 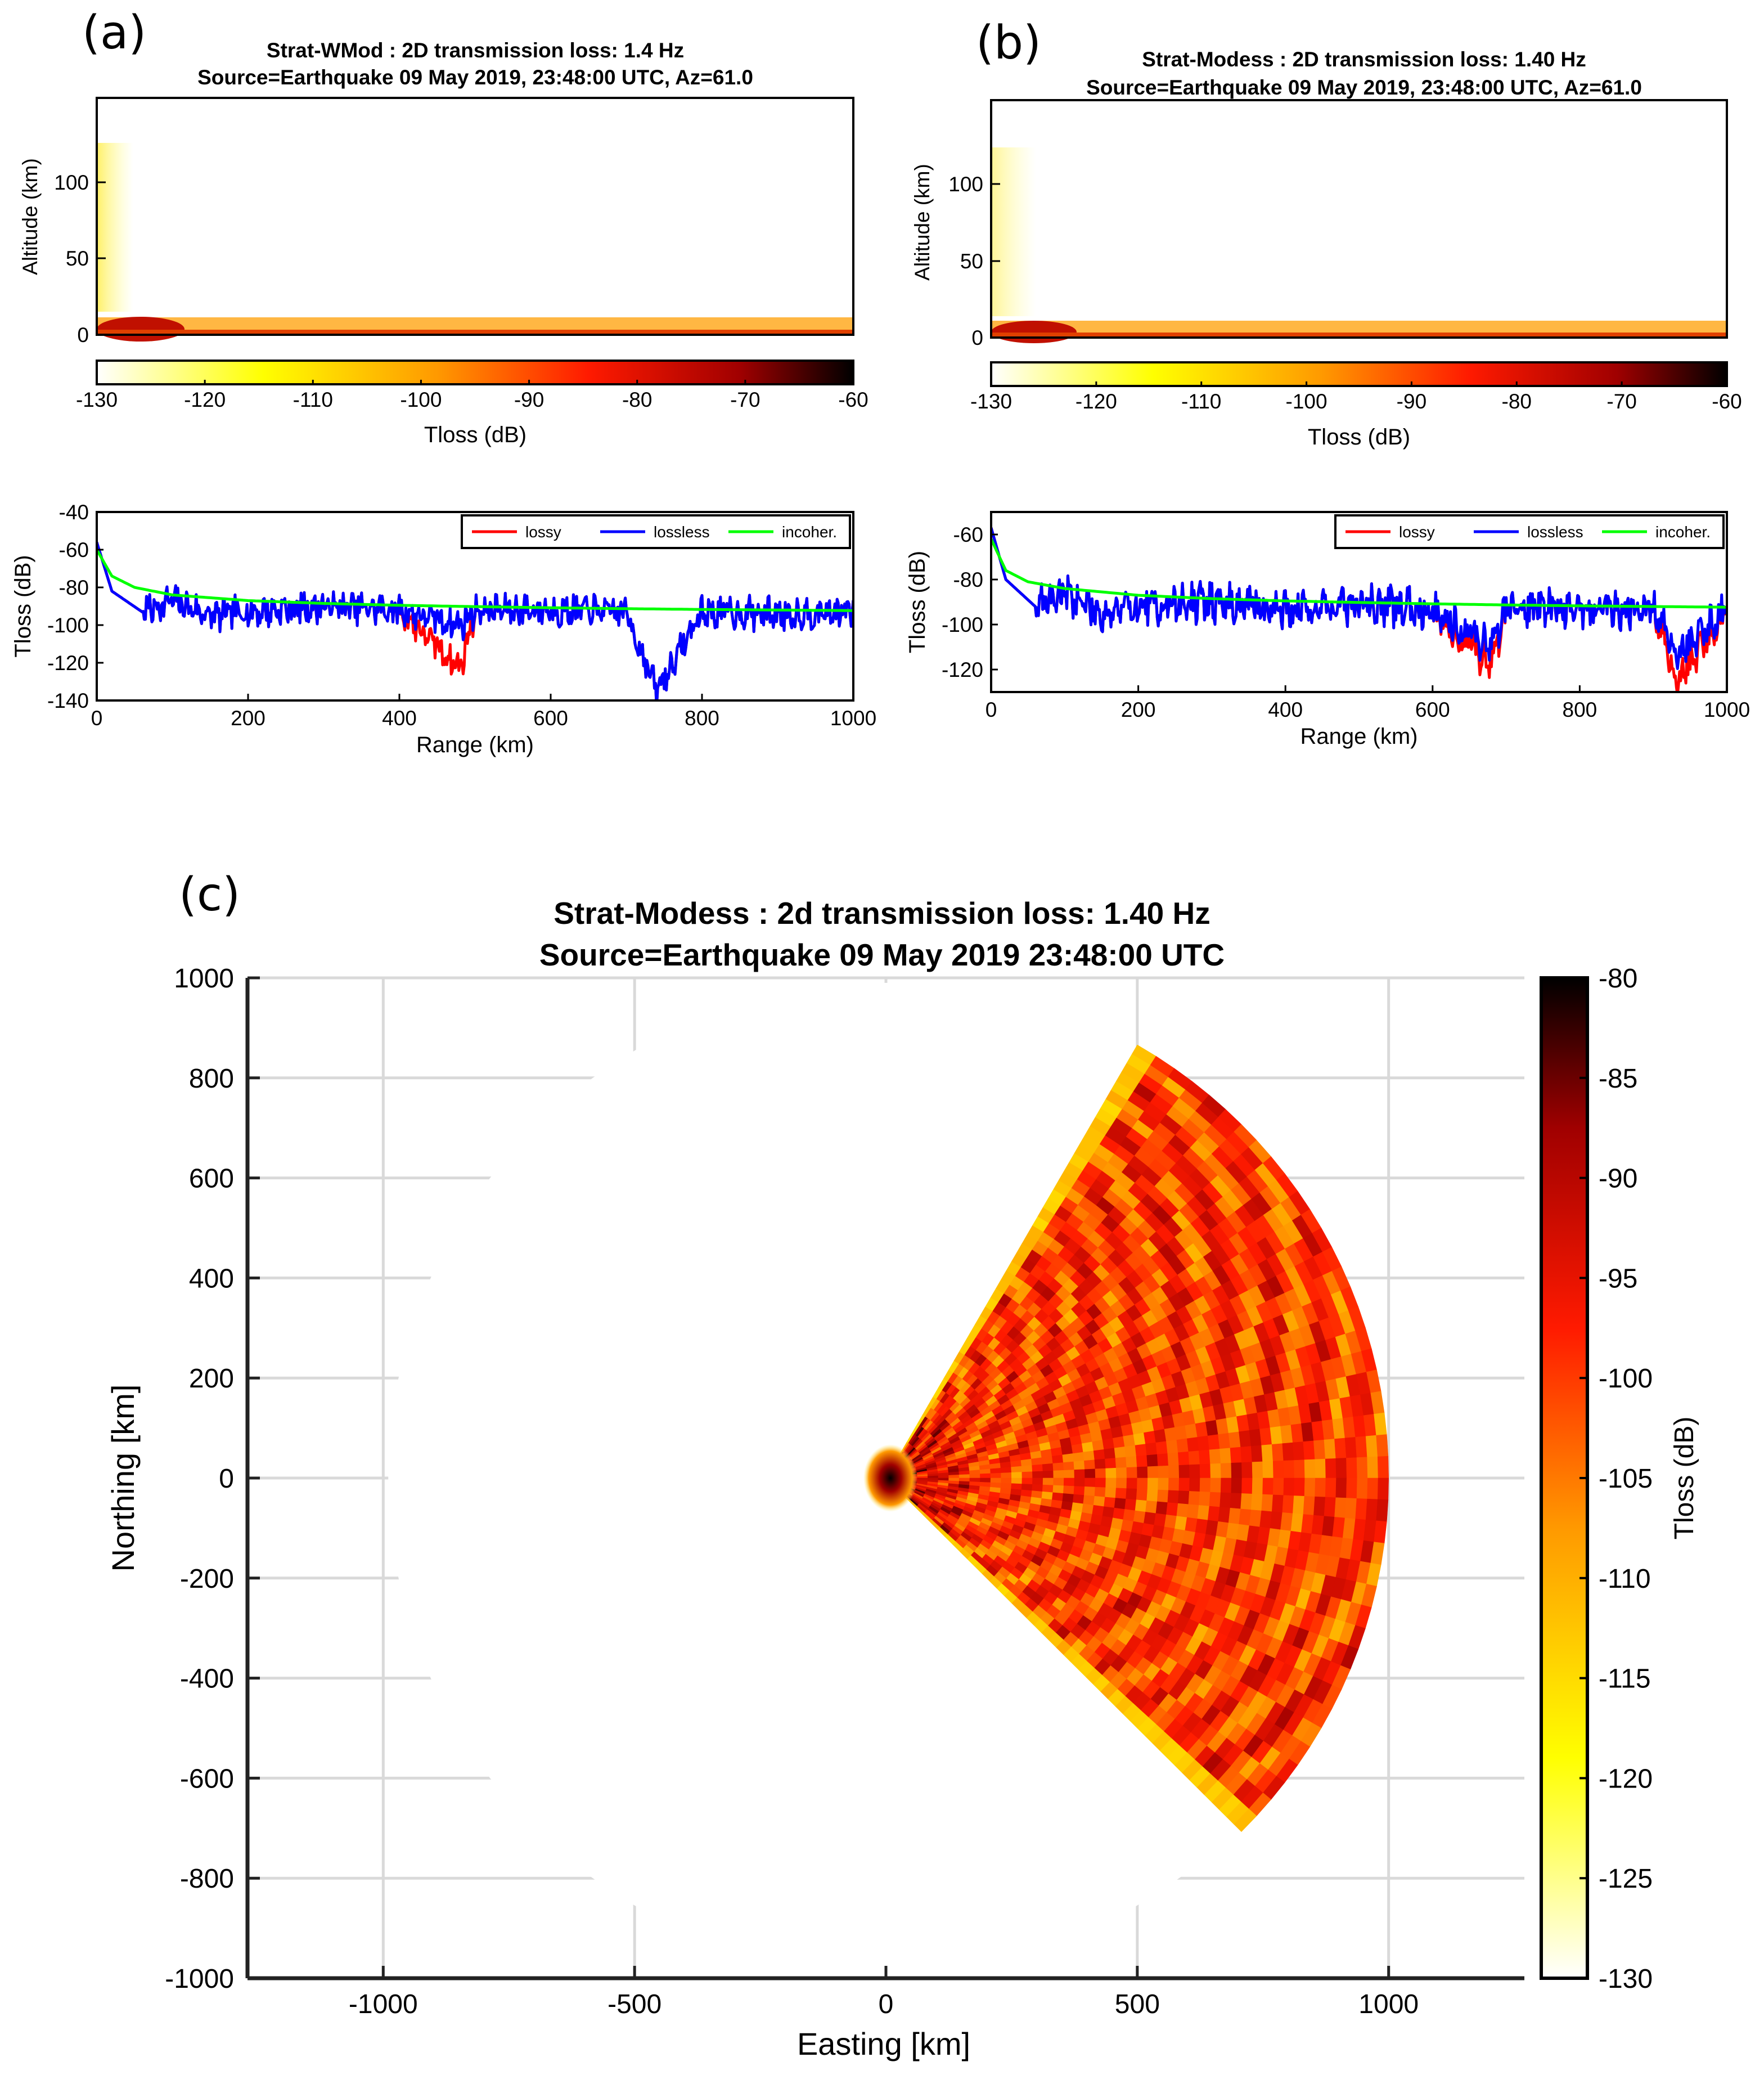 What do you see at coordinates (1307, 401) in the screenshot?
I see `colorbar-tick-label: -100` at bounding box center [1307, 401].